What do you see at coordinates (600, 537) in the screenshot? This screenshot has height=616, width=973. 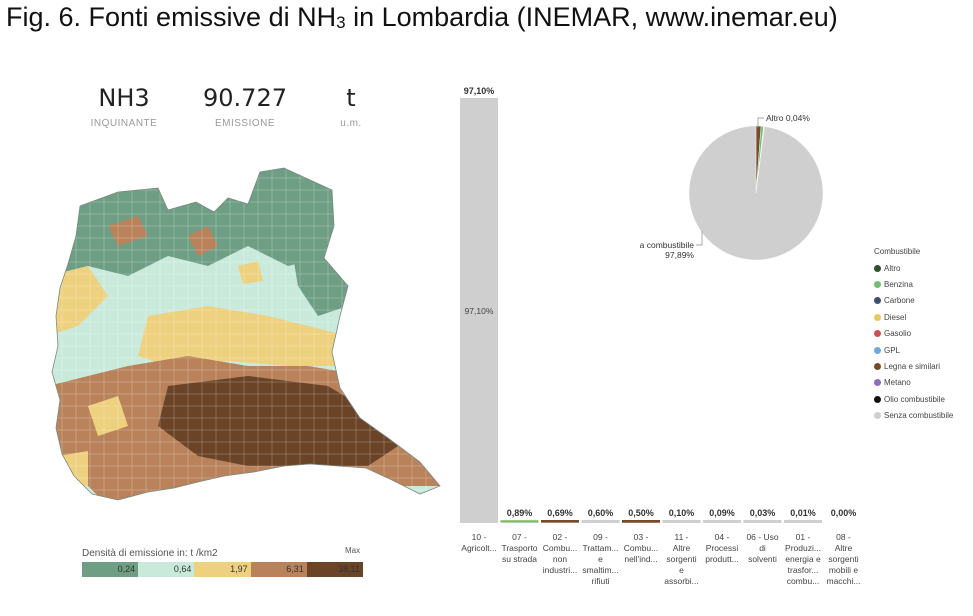 I see `bar-category-label: 09 -` at bounding box center [600, 537].